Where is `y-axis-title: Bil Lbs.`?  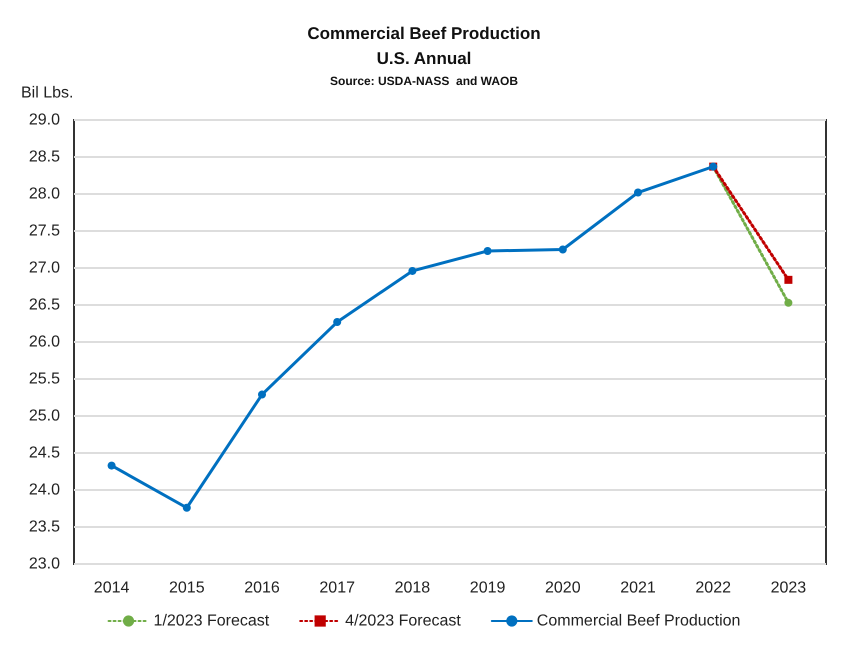 y-axis-title: Bil Lbs. is located at coordinates (47, 93).